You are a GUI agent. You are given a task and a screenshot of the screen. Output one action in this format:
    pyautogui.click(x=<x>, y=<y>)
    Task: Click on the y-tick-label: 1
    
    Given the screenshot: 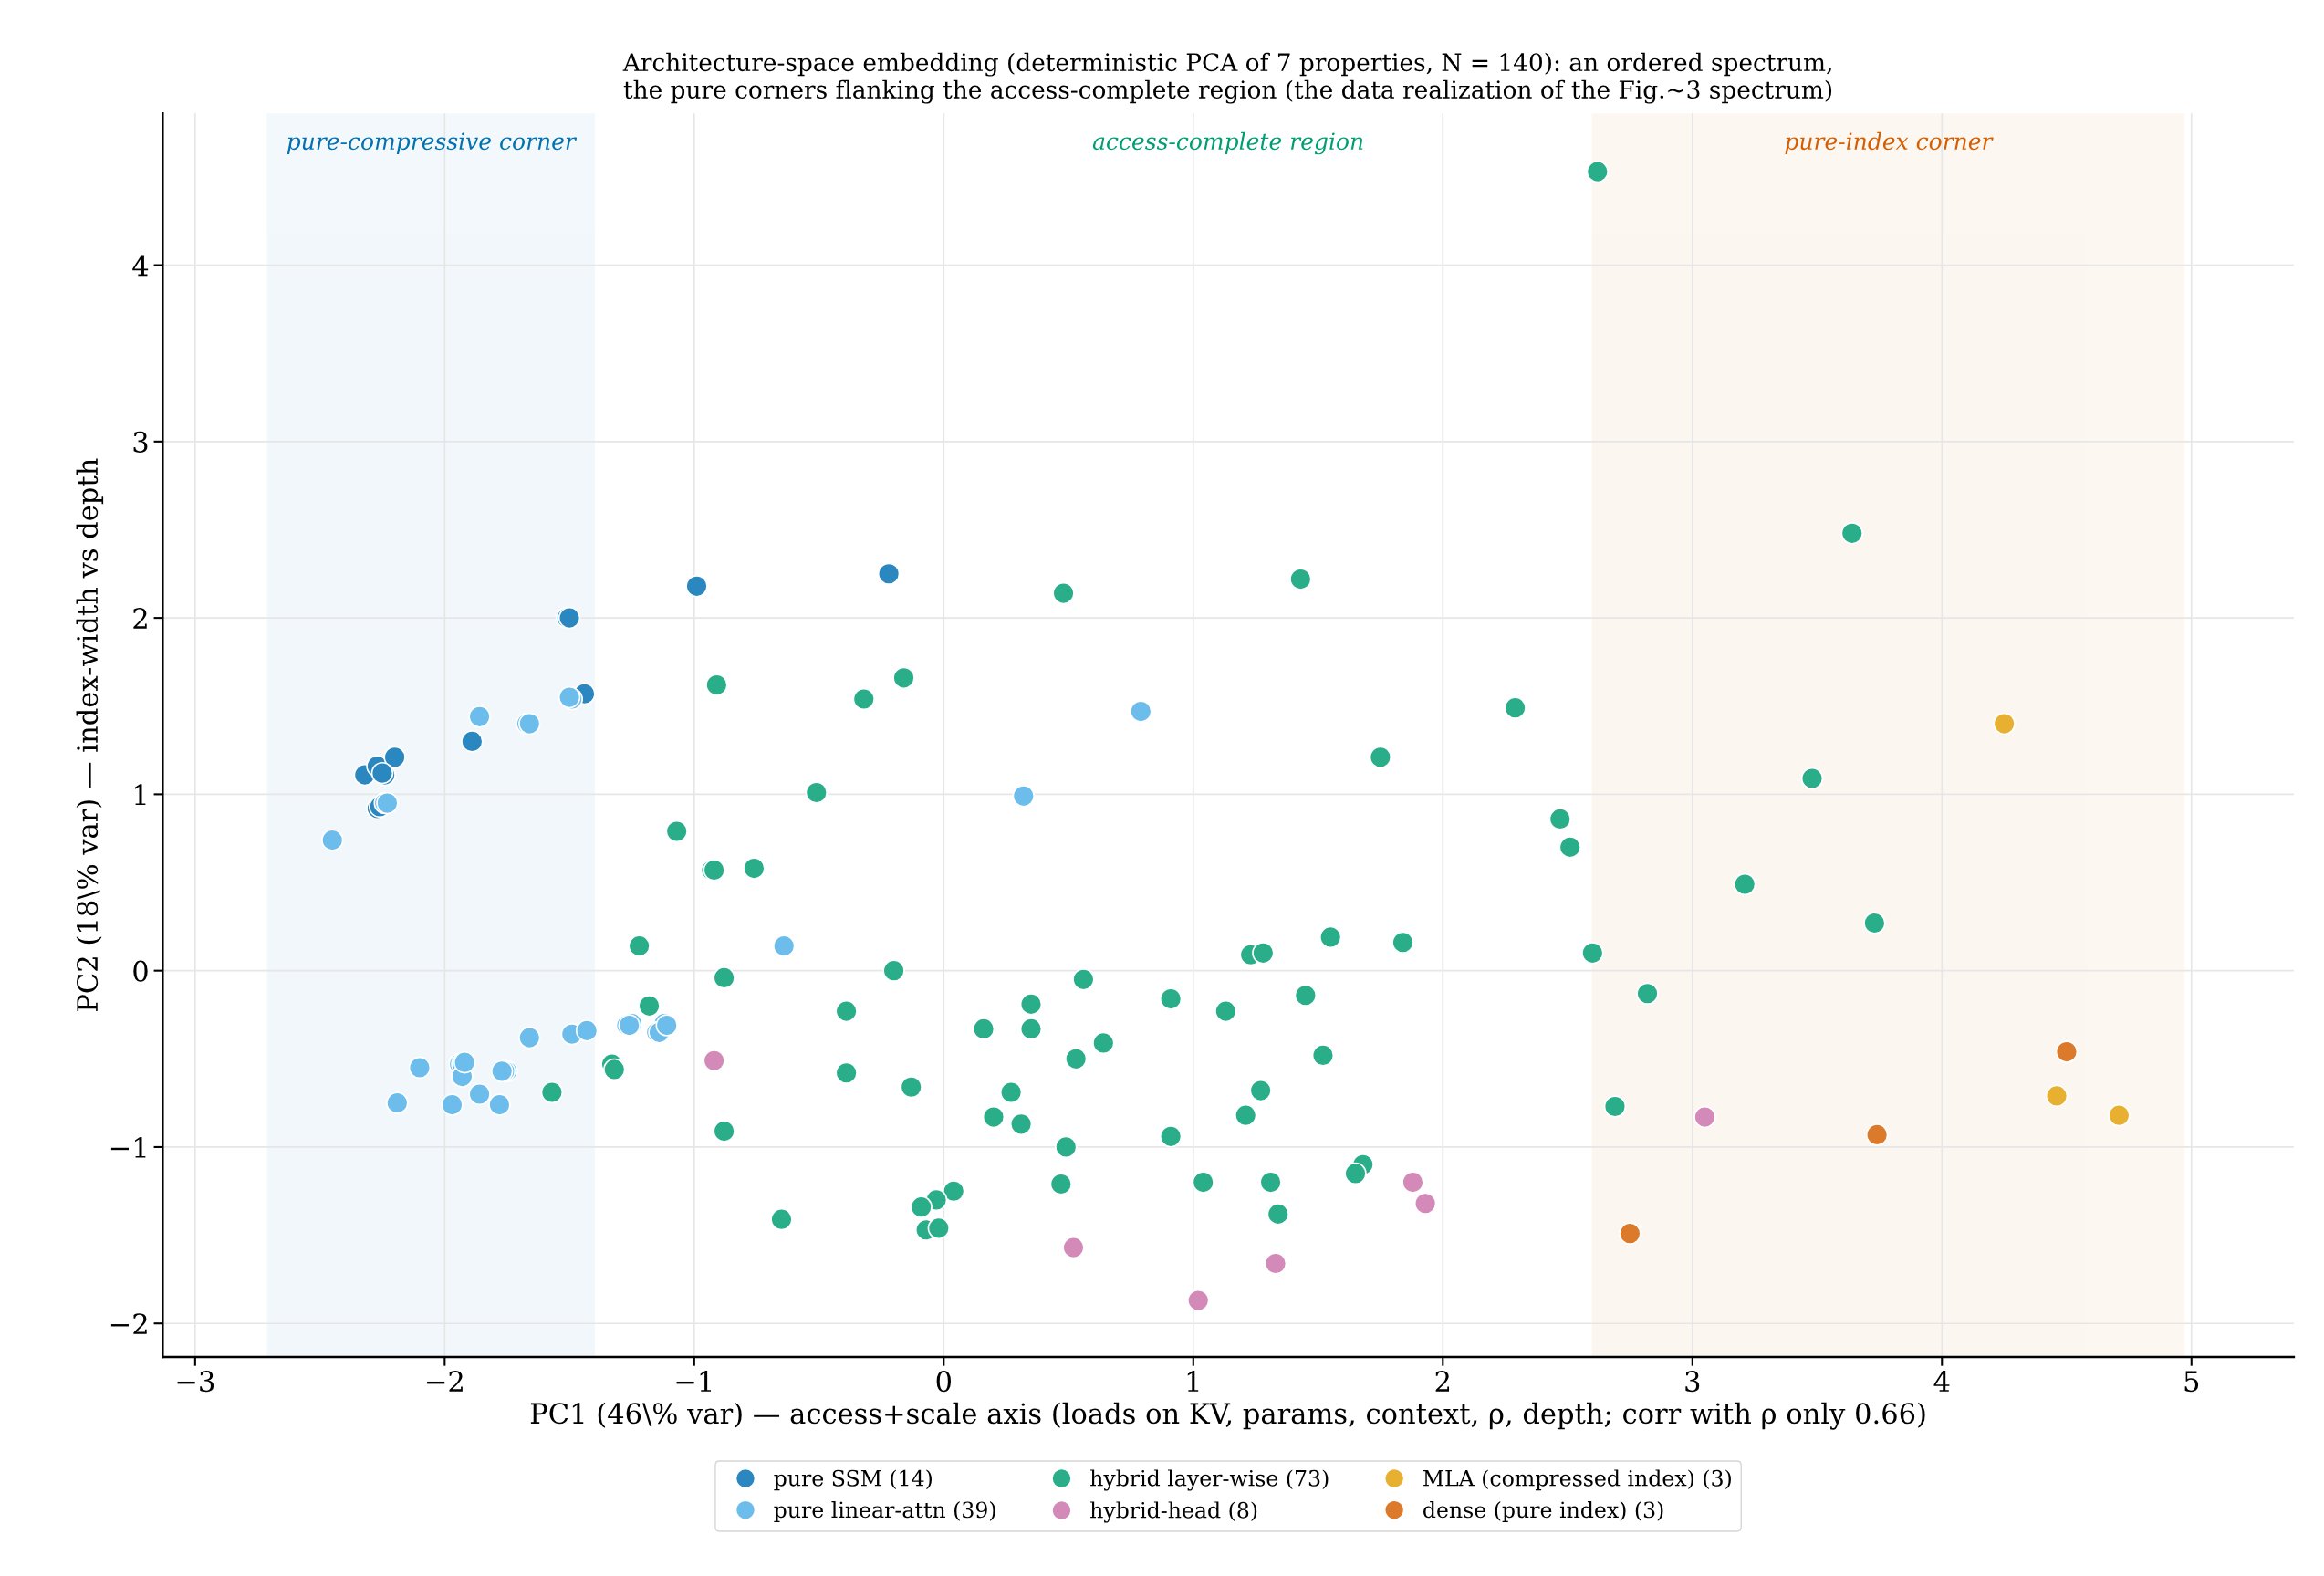 What is the action you would take?
    pyautogui.click(x=140, y=794)
    